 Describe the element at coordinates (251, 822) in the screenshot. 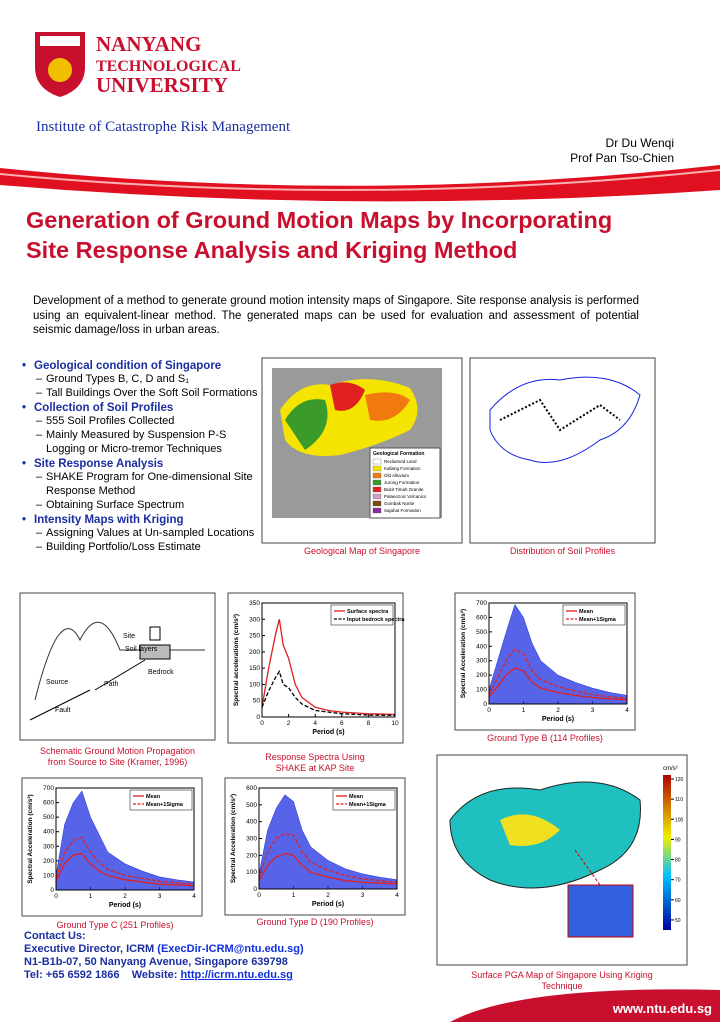

I see `y-tick-label: 400` at that location.